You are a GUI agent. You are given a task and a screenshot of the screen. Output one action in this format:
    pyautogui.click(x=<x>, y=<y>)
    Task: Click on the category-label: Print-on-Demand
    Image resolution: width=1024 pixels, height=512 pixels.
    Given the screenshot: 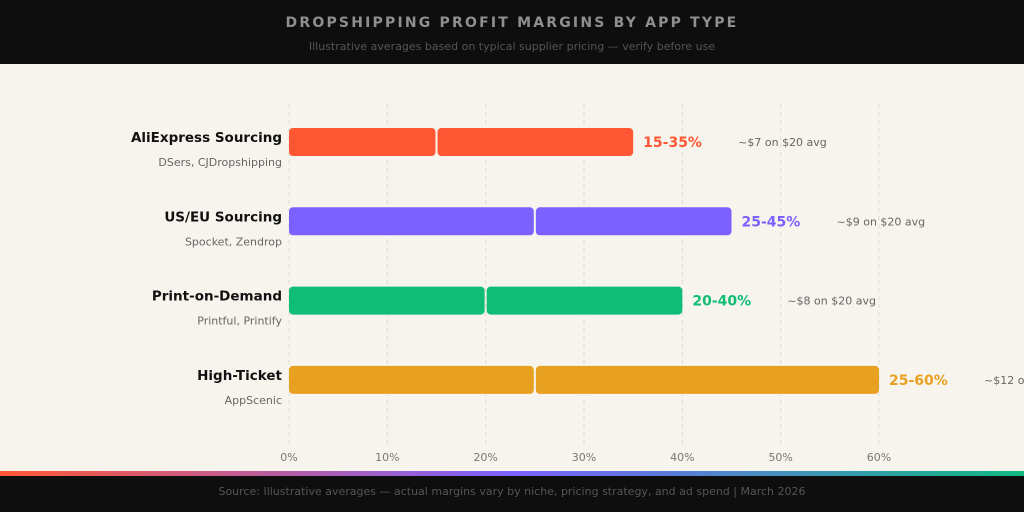 What is the action you would take?
    pyautogui.click(x=217, y=297)
    